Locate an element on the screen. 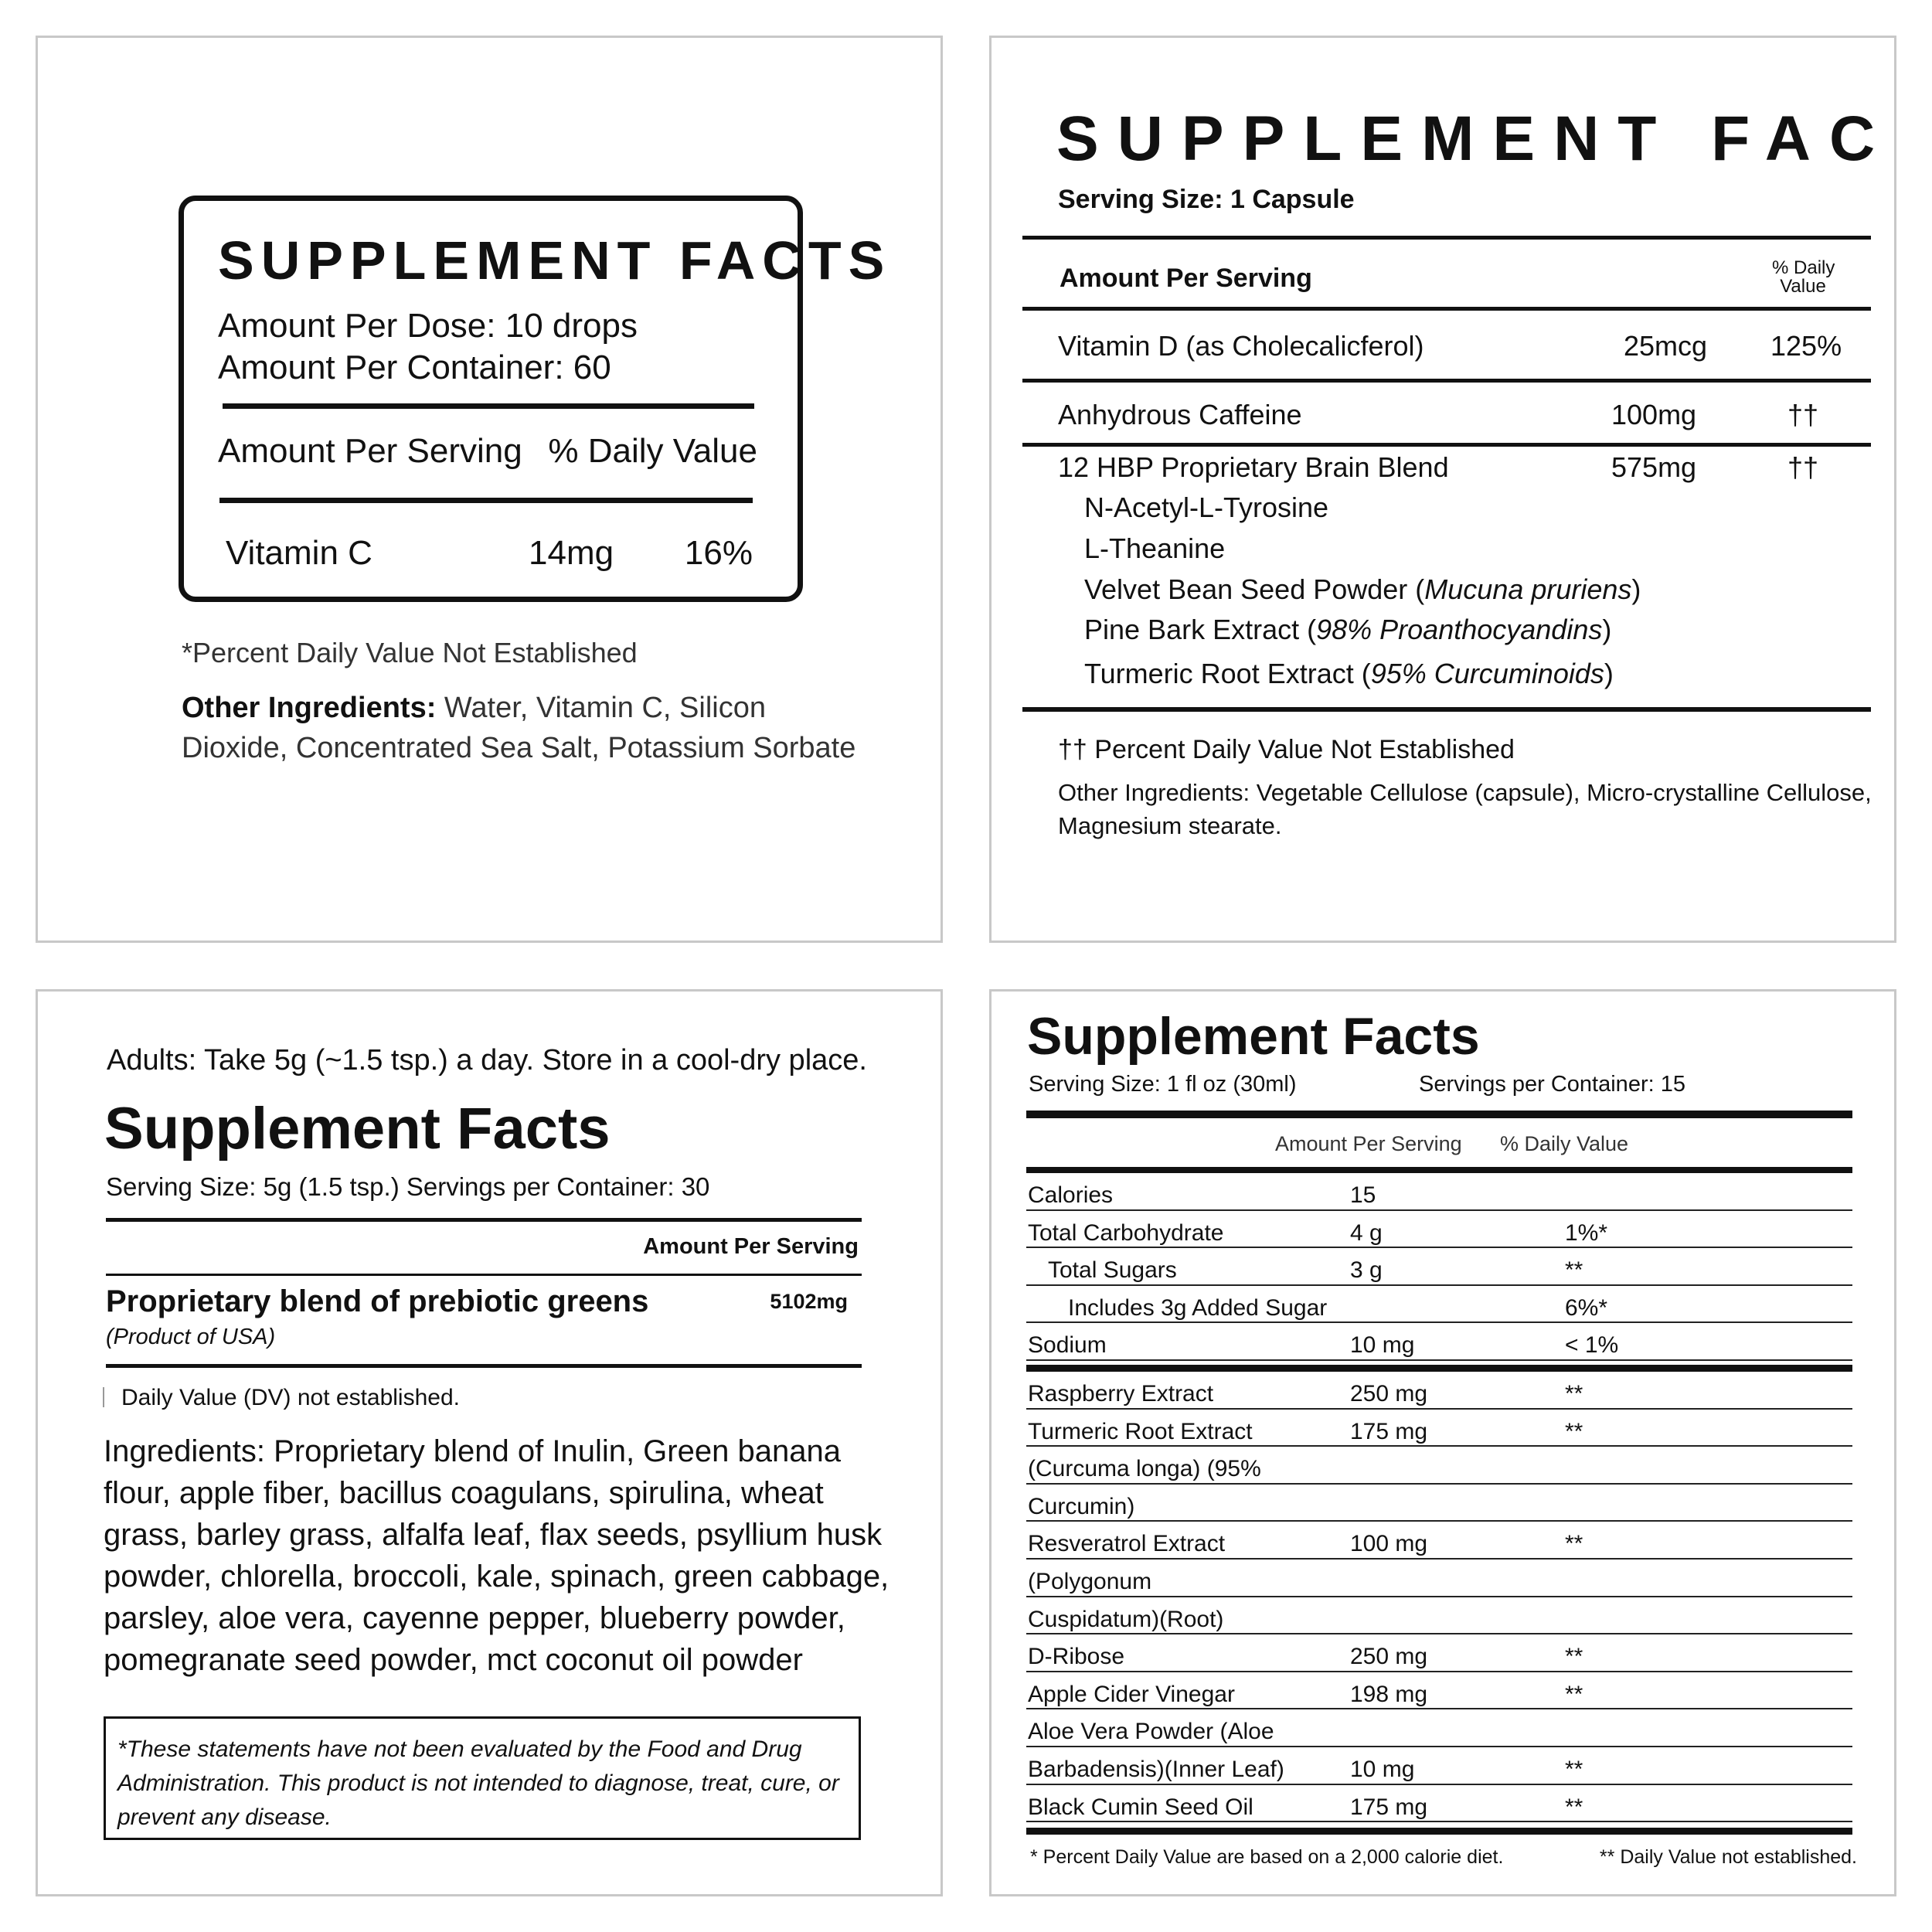  dv-note: Daily Value (DV) not established. is located at coordinates (291, 1397).